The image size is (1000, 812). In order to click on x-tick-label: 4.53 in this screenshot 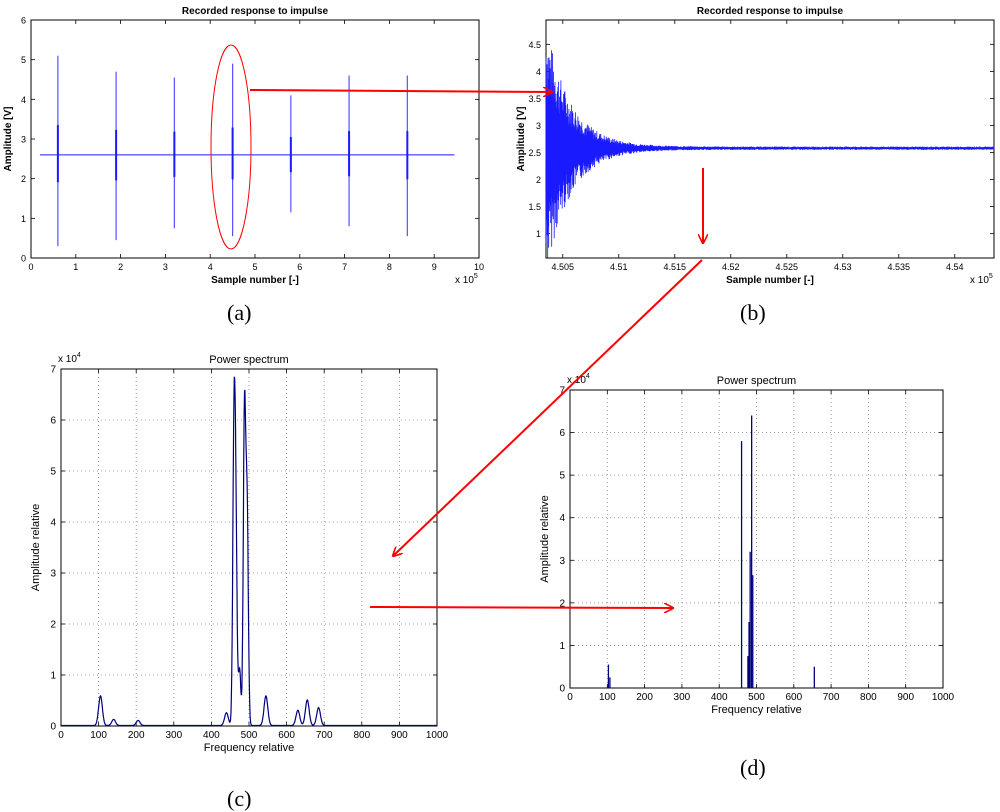, I will do `click(843, 267)`.